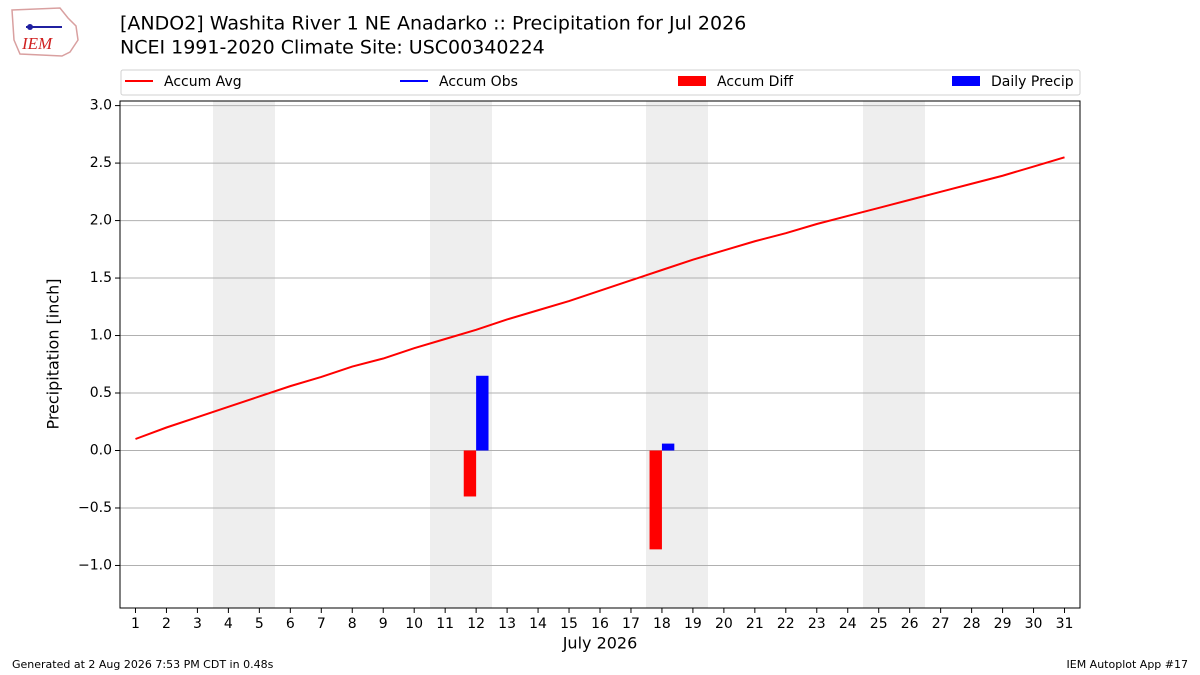  Describe the element at coordinates (101, 221) in the screenshot. I see `y-tick-label: 2.0` at that location.